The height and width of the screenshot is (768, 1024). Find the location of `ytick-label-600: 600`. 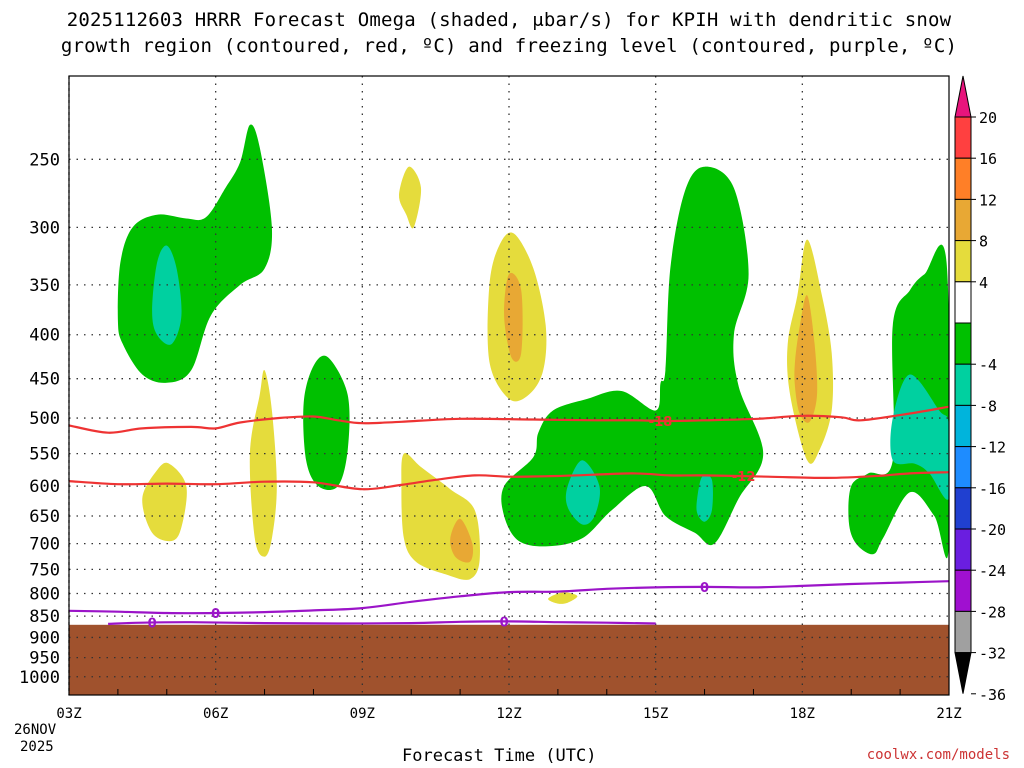

ytick-label-600: 600 is located at coordinates (44, 487).